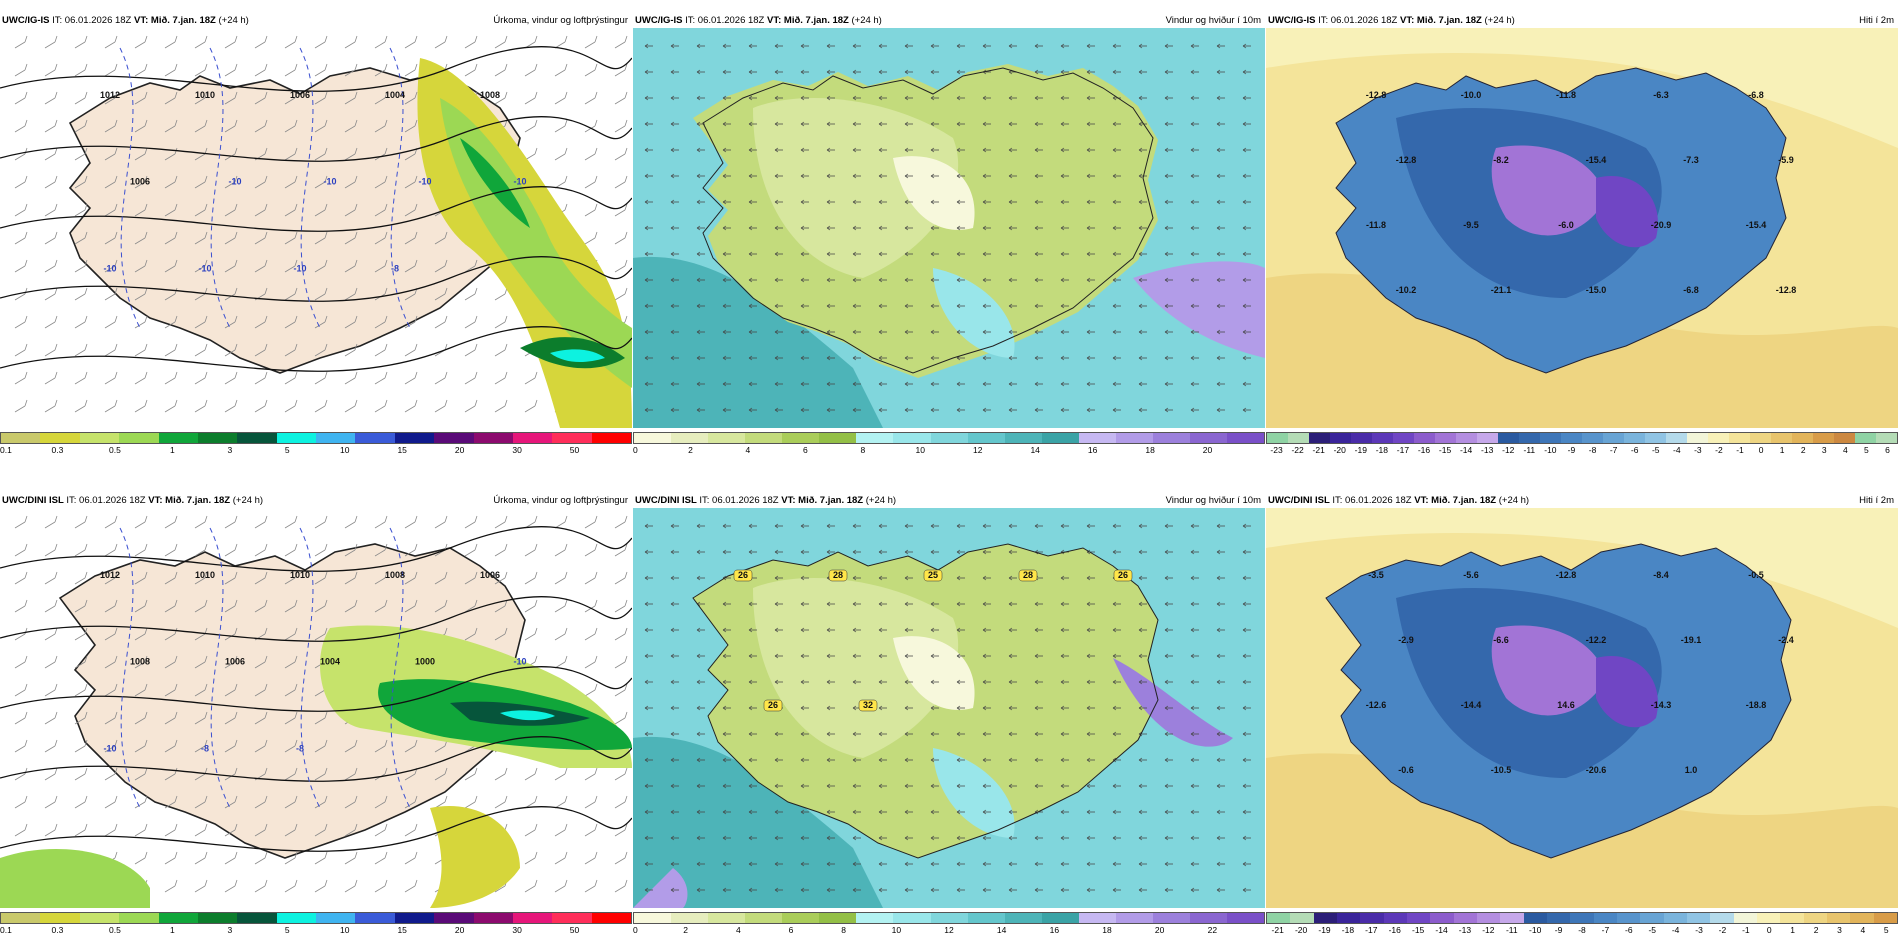 The image size is (1900, 952). I want to click on legend-tick-label: 15, so click(402, 450).